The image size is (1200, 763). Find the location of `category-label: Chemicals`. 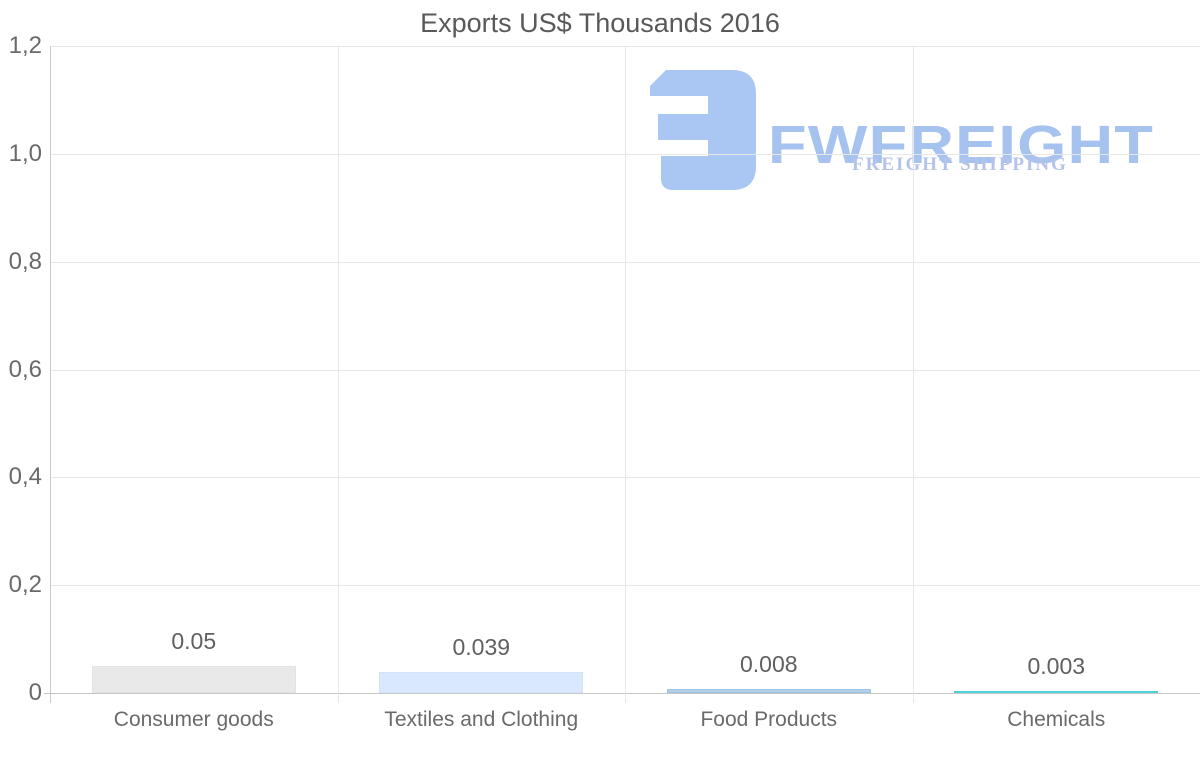

category-label: Chemicals is located at coordinates (1056, 719).